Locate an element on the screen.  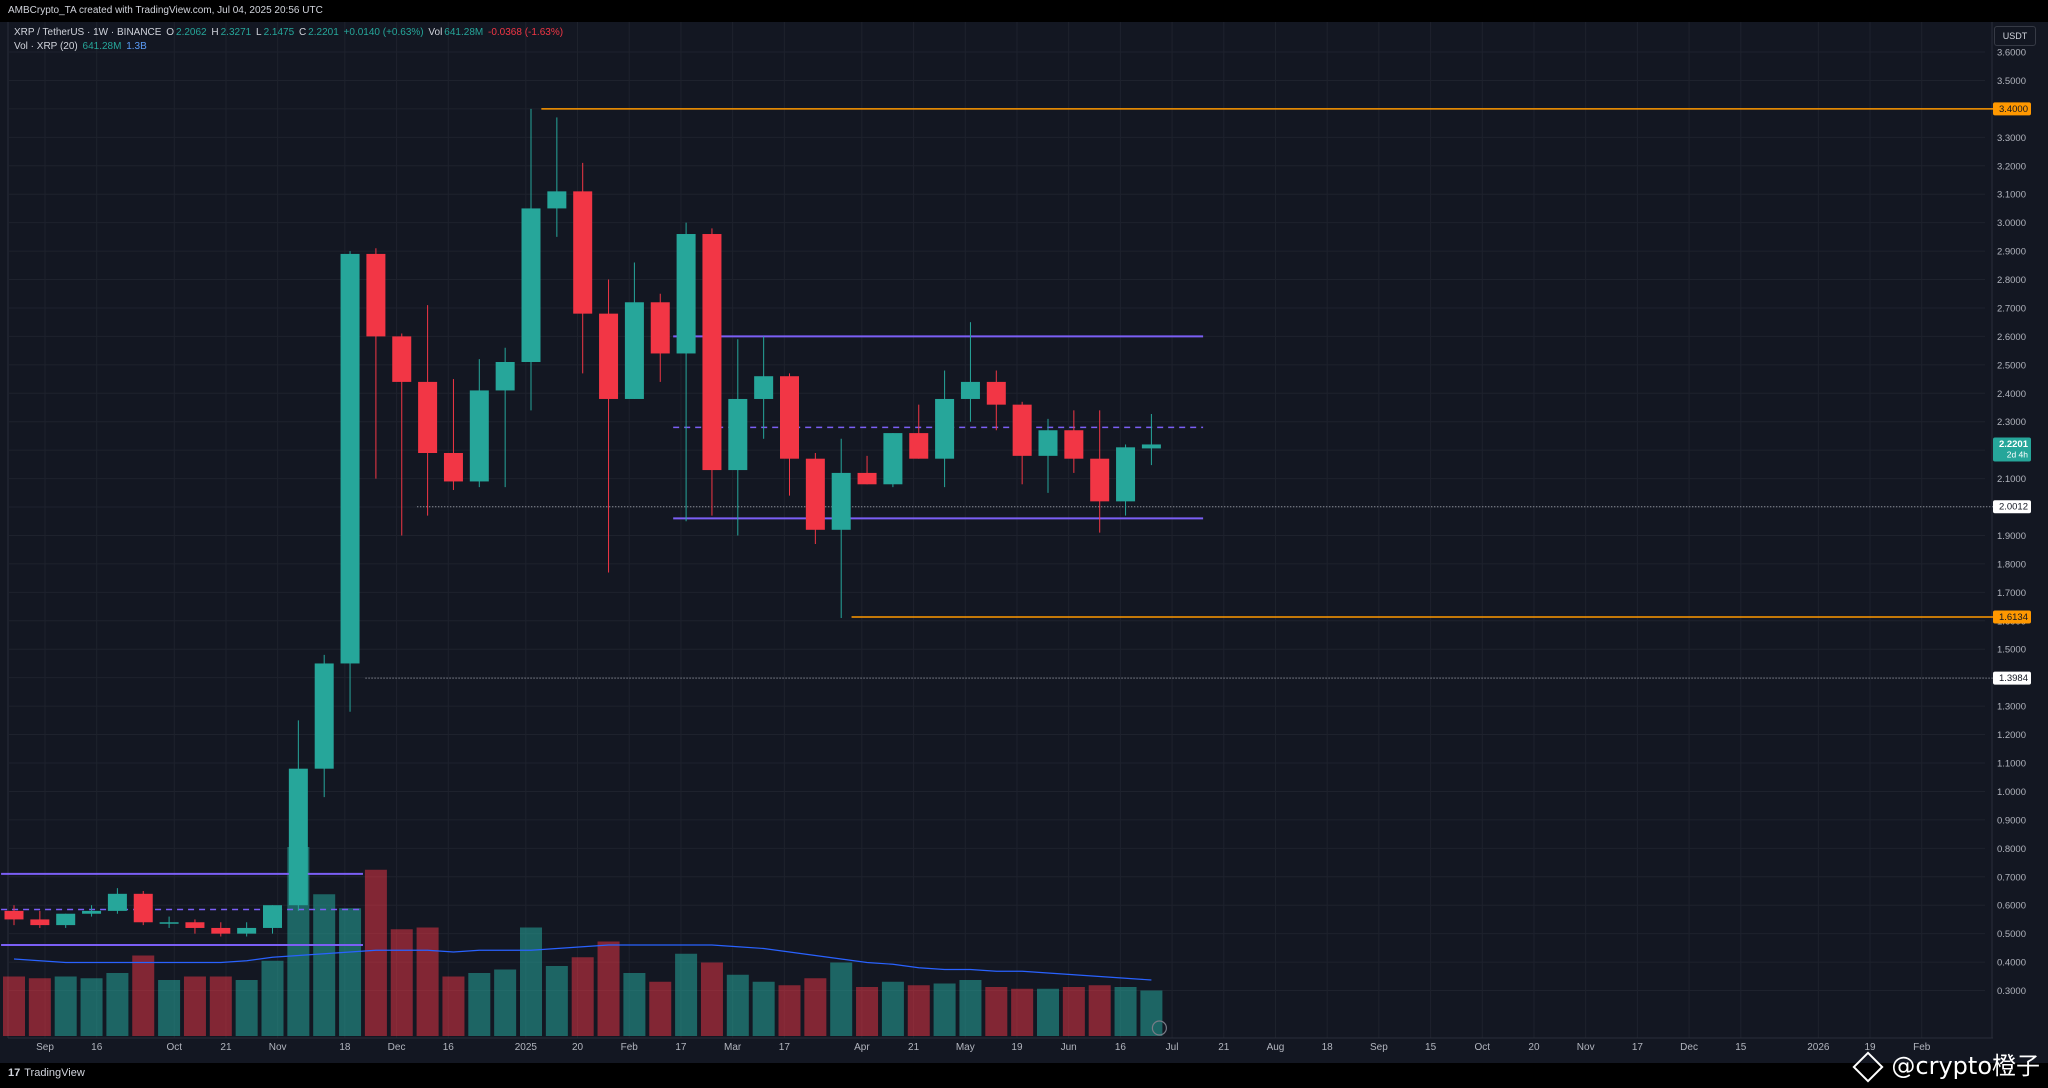
y-tick-label: 3.3000 is located at coordinates (2011, 138).